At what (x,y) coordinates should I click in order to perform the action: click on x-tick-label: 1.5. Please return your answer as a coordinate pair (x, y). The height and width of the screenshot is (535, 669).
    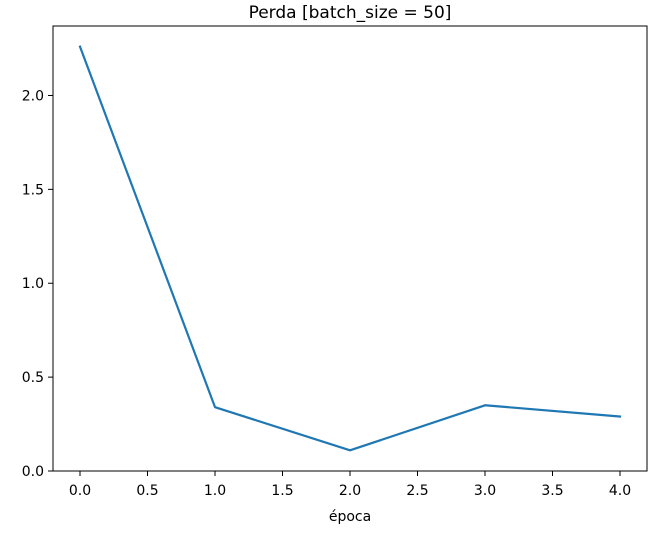
    Looking at the image, I should click on (282, 491).